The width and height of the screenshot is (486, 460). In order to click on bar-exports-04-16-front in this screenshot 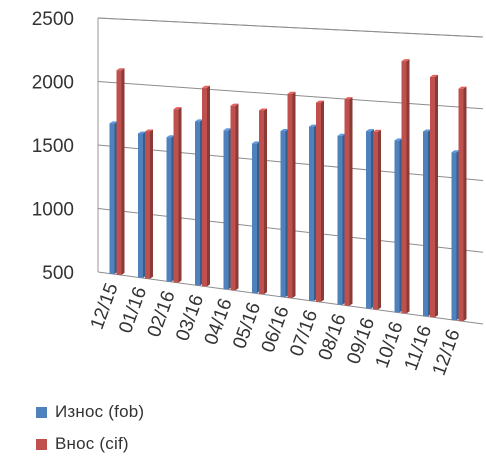, I will do `click(226, 210)`.